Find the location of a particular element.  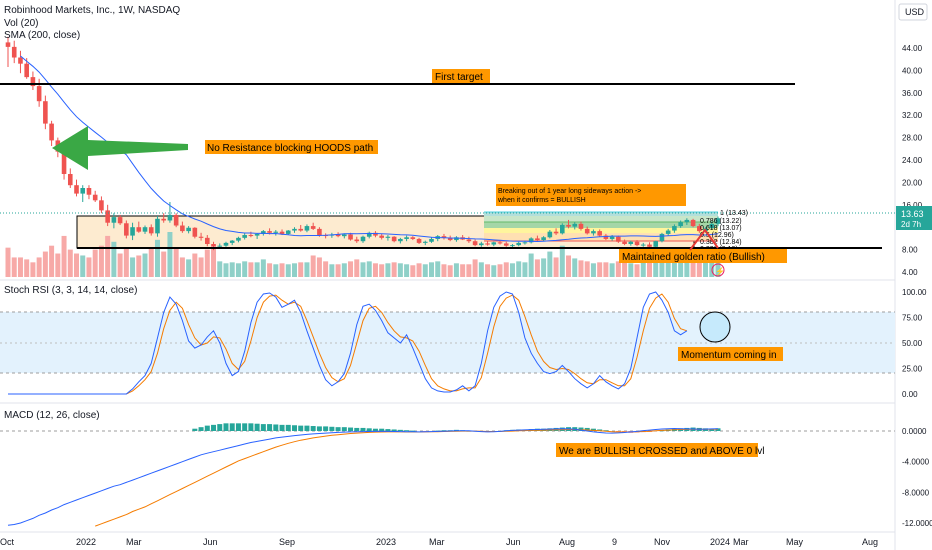

earnings-bolt-icon is located at coordinates (718, 270).